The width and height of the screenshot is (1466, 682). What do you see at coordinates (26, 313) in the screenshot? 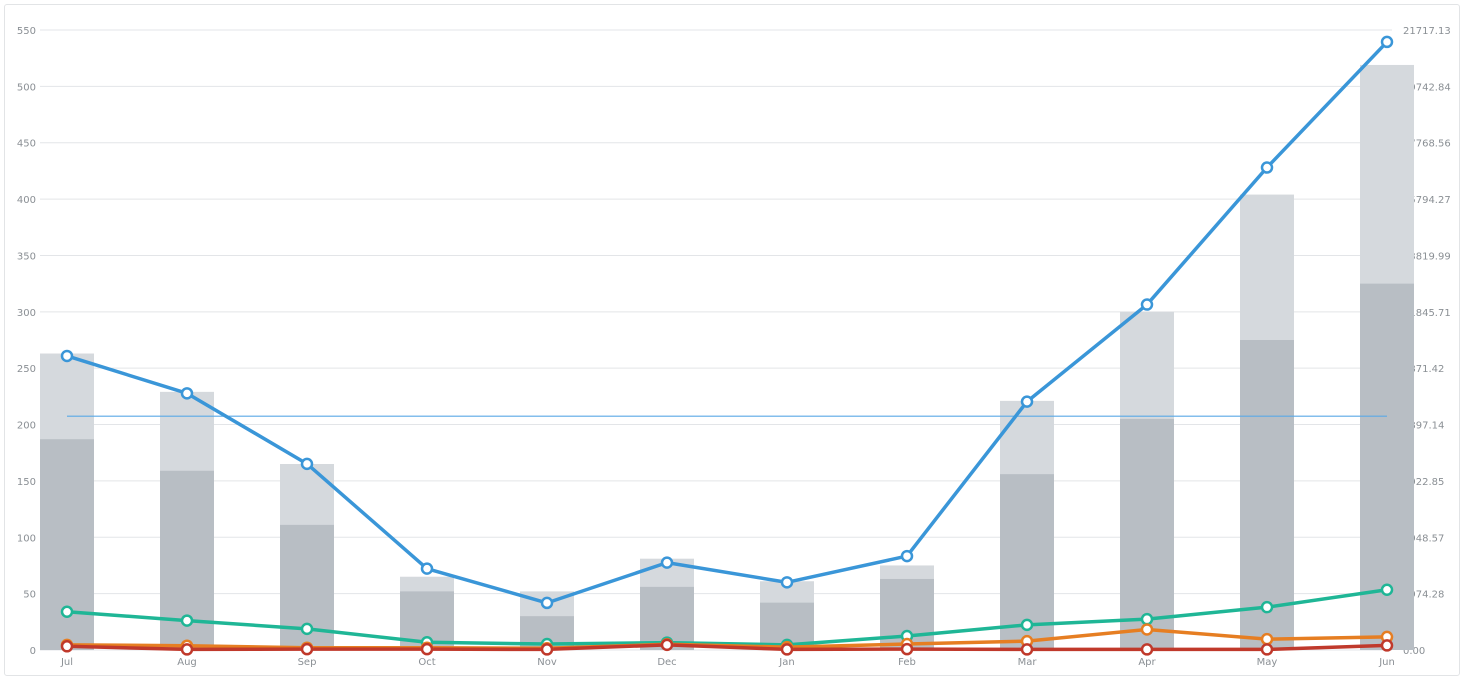
I see `left-tick-label: 300` at bounding box center [26, 313].